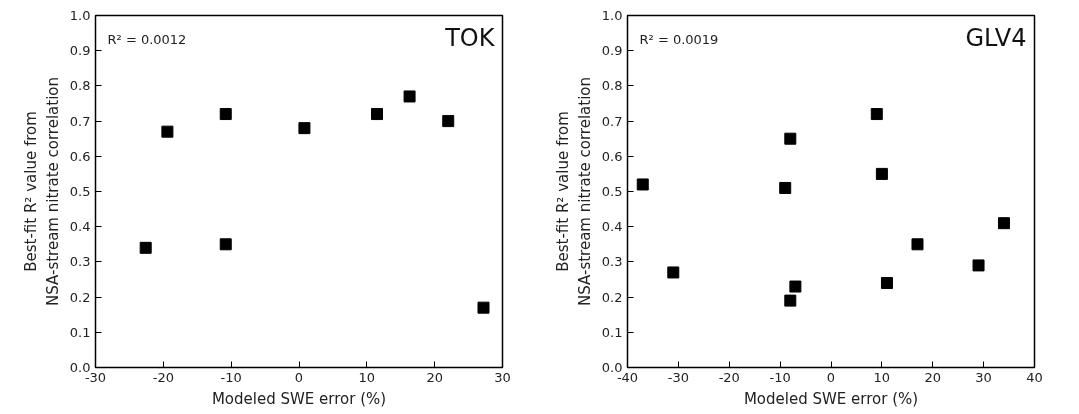  I want to click on annotation: R² = 0.0012, so click(147, 39).